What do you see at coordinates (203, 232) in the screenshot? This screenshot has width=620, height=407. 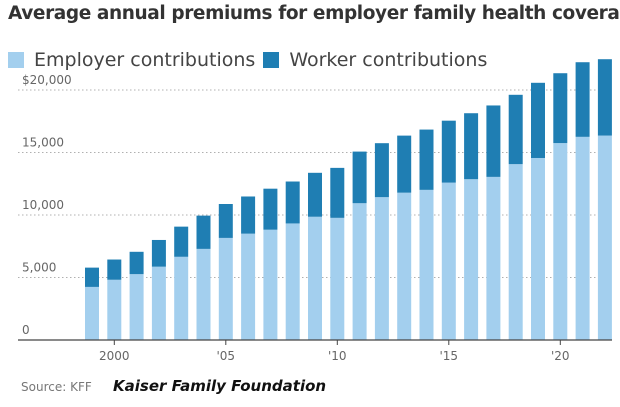 I see `bar-worker-2004` at bounding box center [203, 232].